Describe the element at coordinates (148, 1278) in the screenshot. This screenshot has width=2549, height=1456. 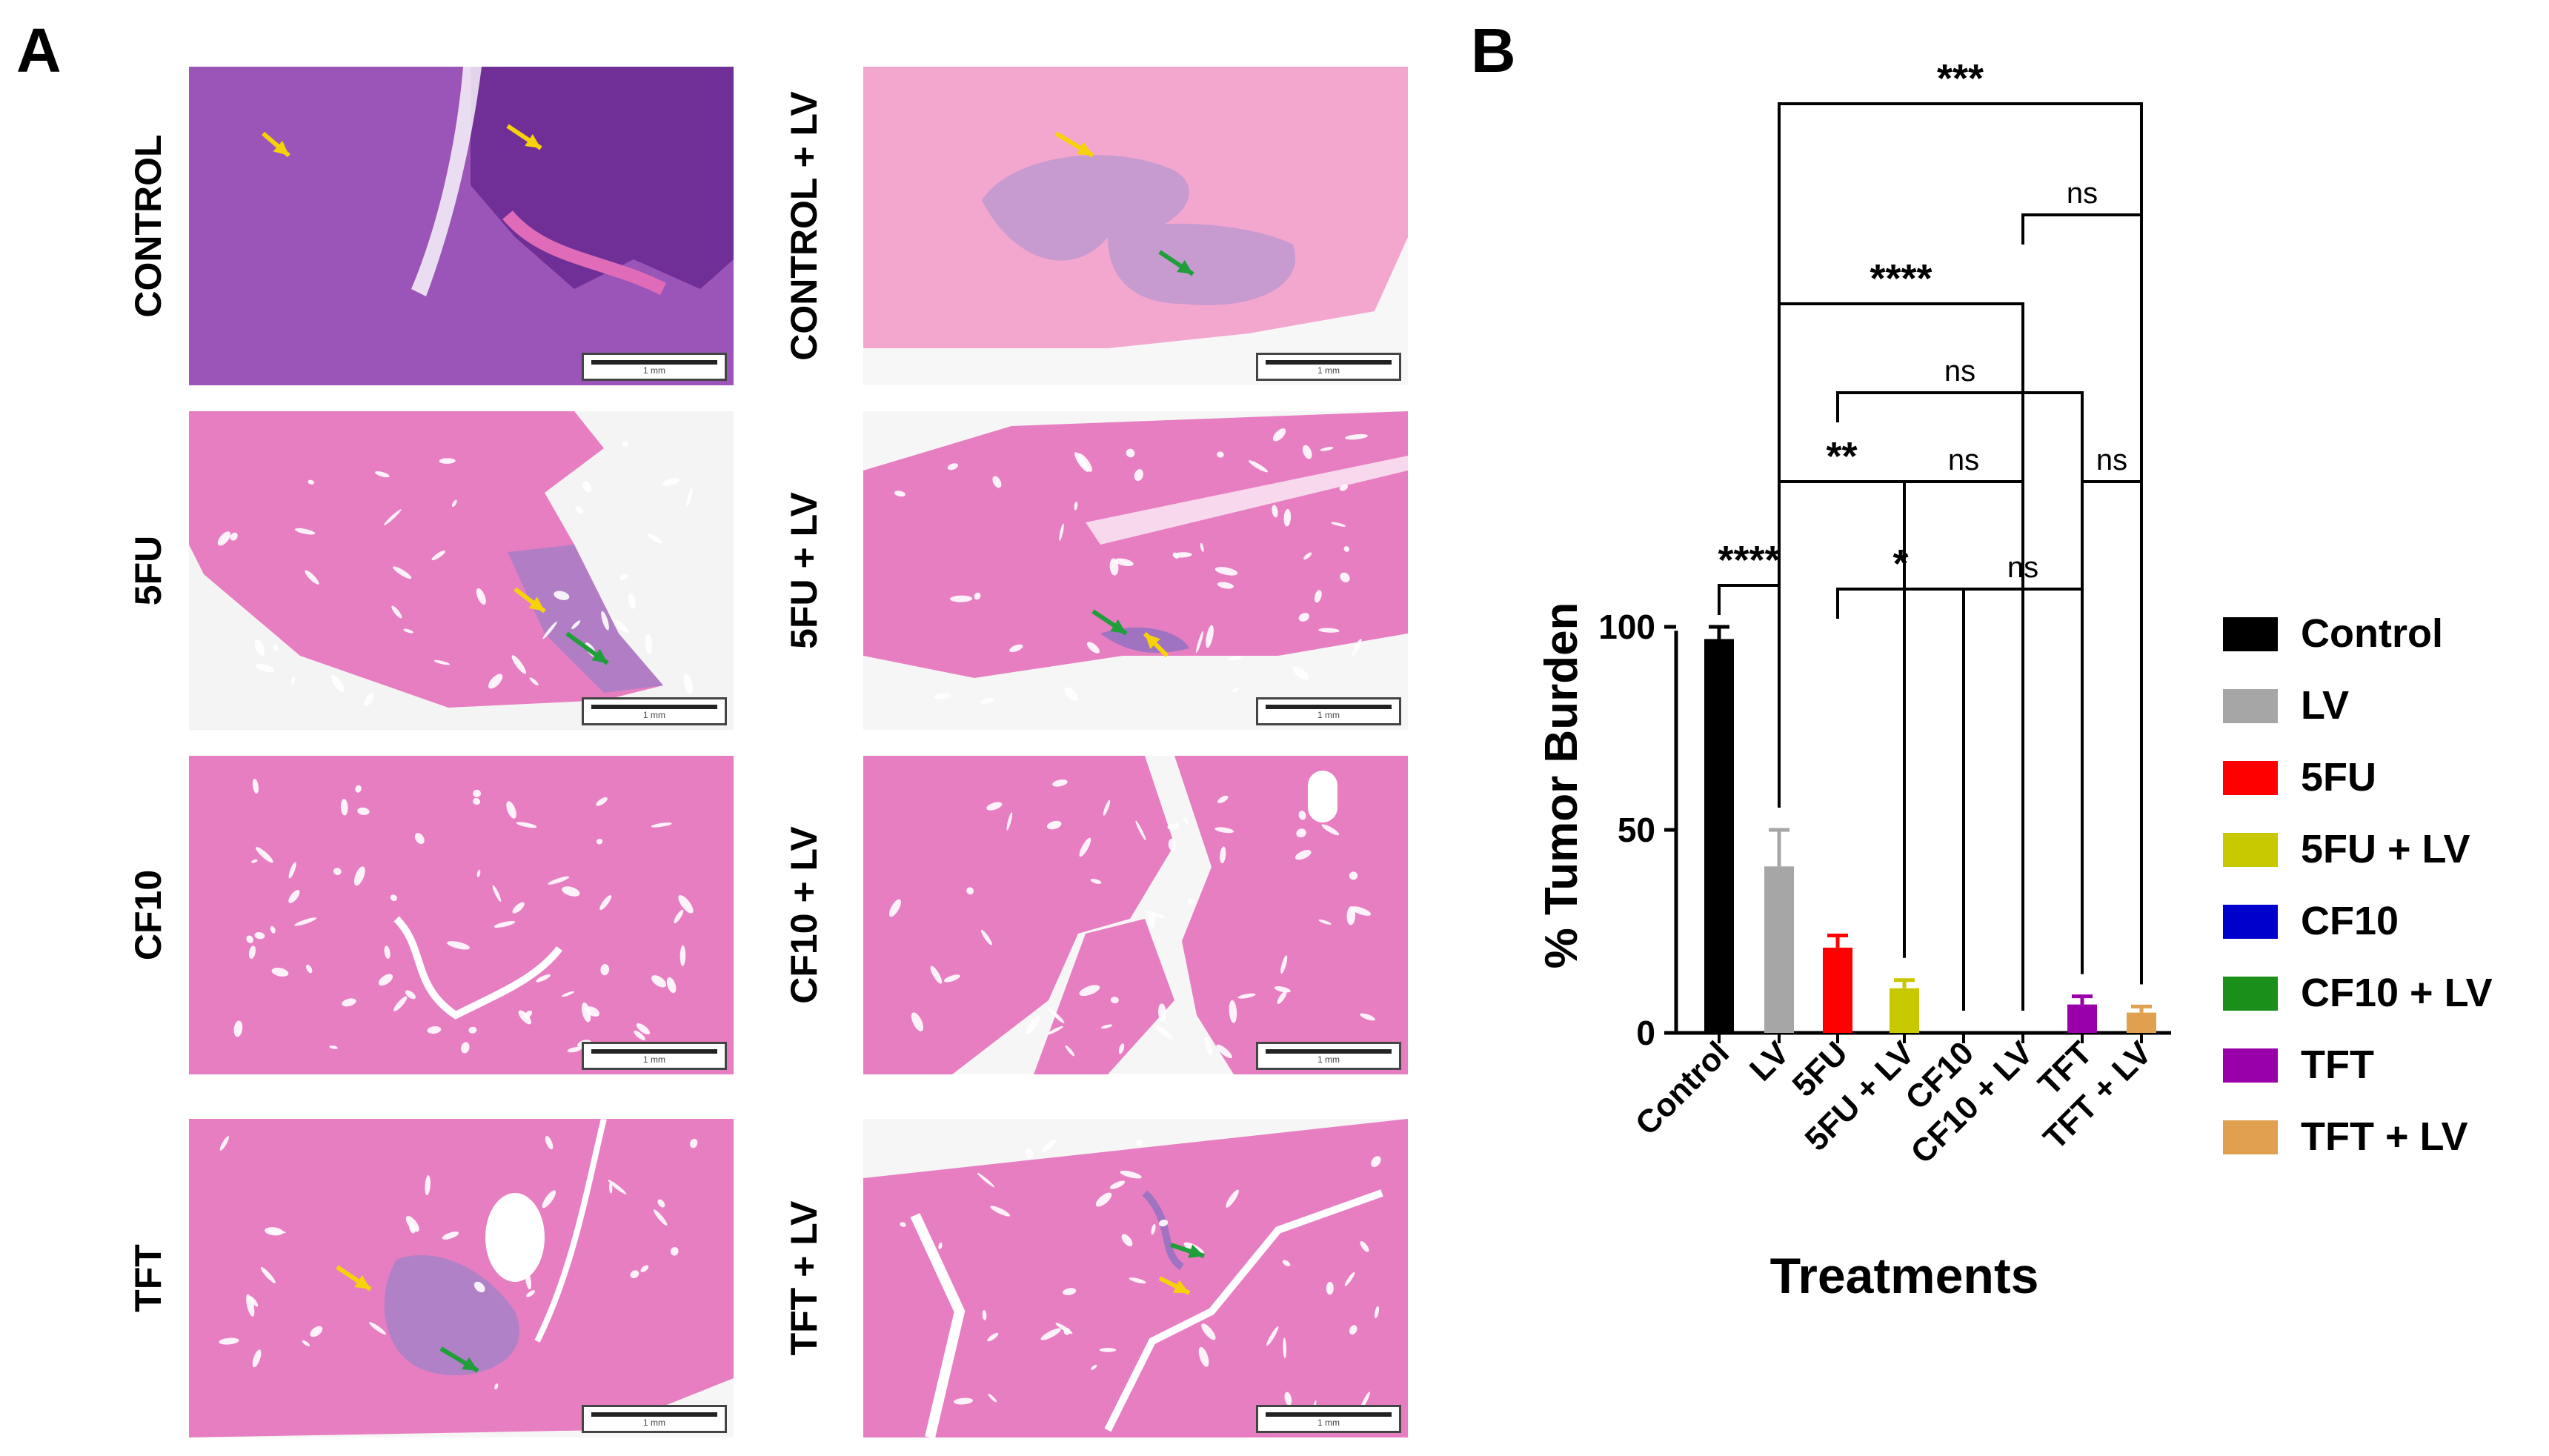
I see `treatment-label: TFT` at that location.